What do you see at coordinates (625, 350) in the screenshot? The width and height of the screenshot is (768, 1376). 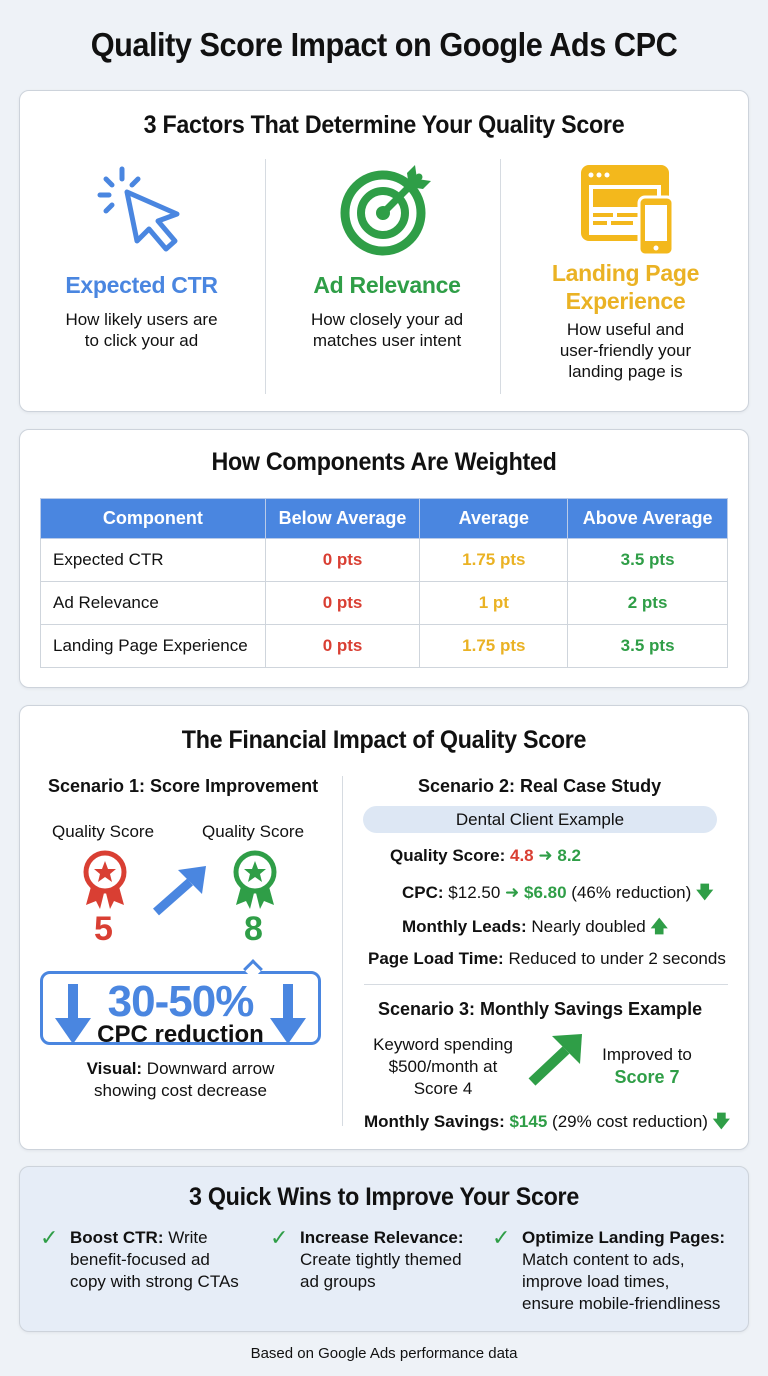 I see `factor-desc-line: user-friendly your` at bounding box center [625, 350].